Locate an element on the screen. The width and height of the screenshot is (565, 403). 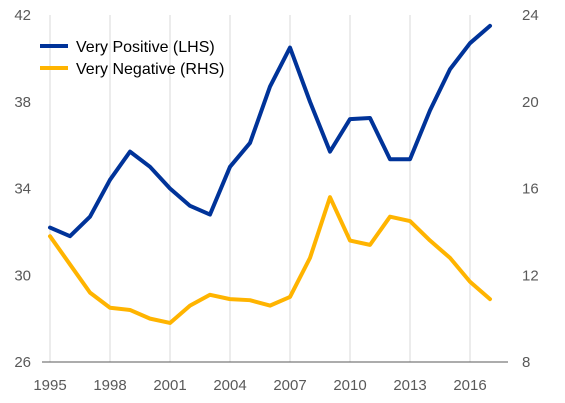
left-tick-label-26: 26 is located at coordinates (22, 362).